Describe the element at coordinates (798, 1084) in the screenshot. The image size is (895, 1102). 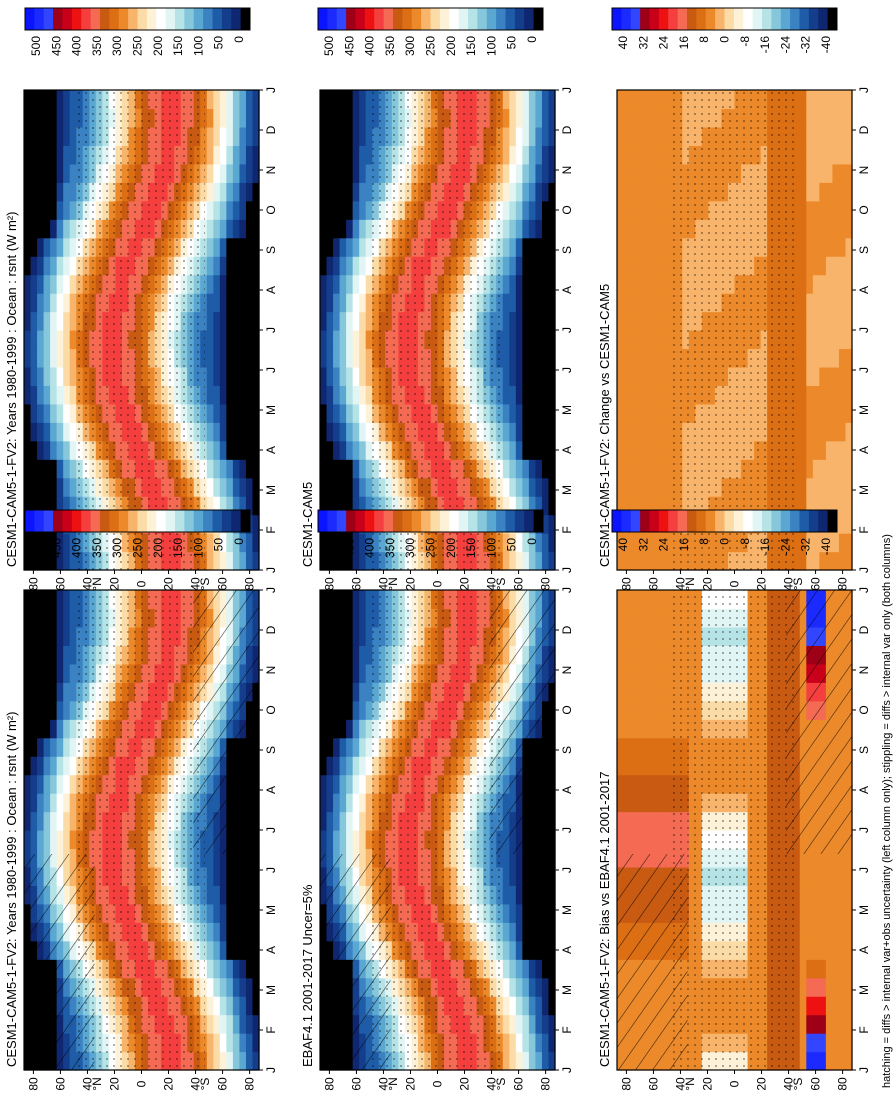
I see `hemisphere-label: °S` at that location.